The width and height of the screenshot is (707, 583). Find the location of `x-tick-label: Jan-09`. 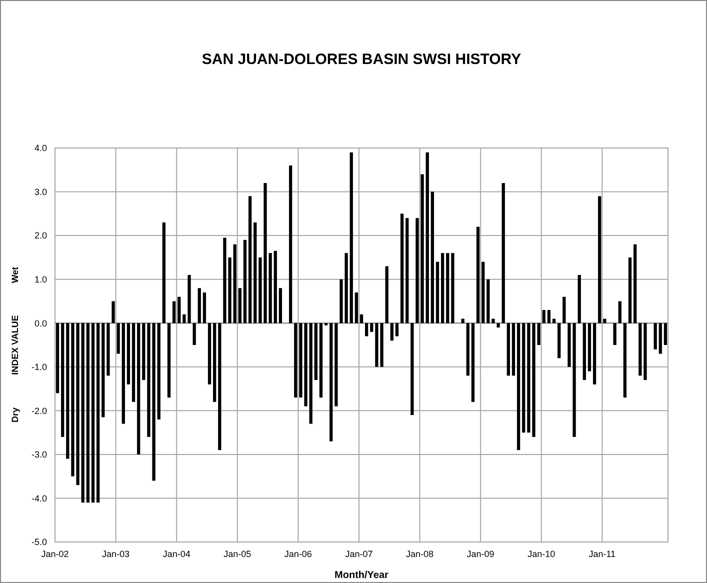

x-tick-label: Jan-09 is located at coordinates (480, 554).